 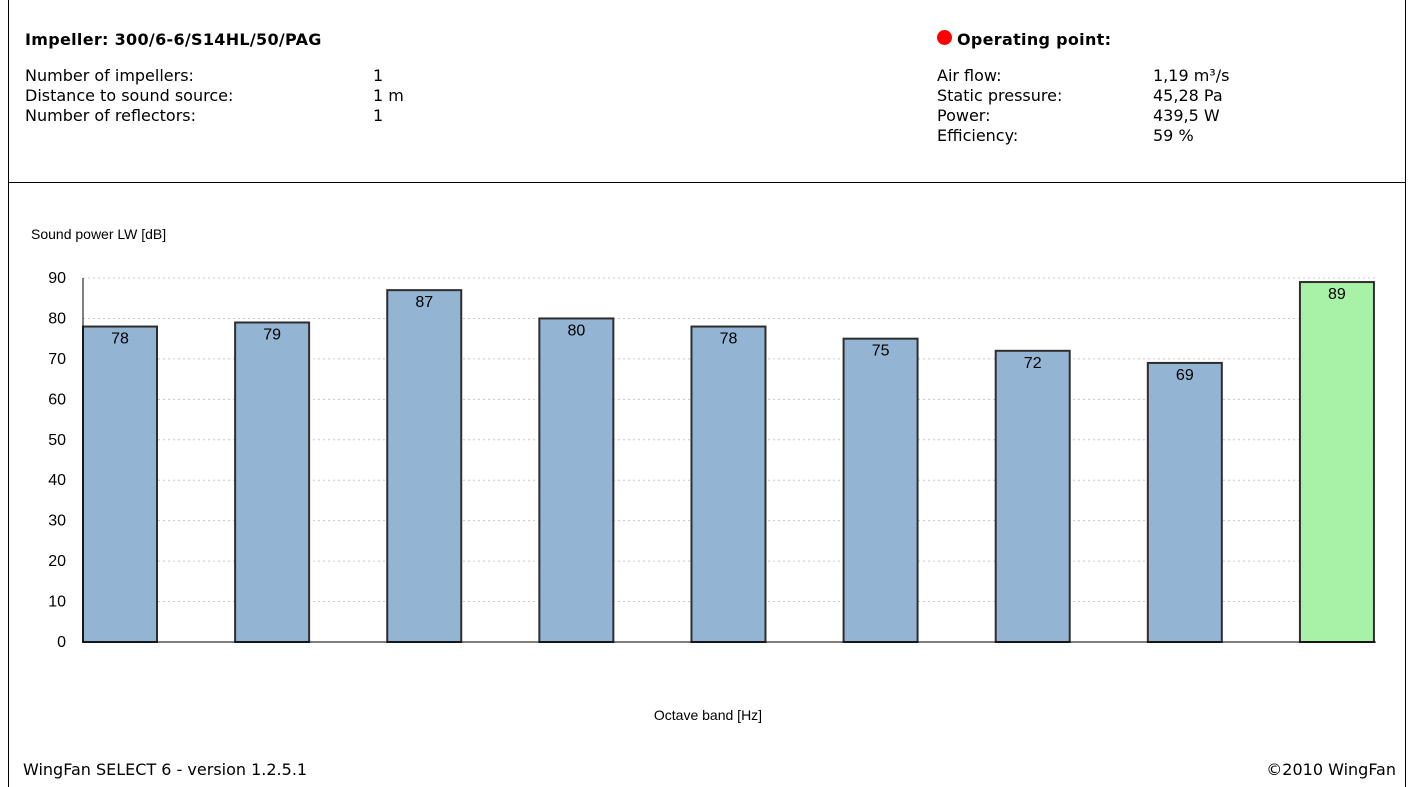 I want to click on bar-value-label: 80, so click(x=576, y=330).